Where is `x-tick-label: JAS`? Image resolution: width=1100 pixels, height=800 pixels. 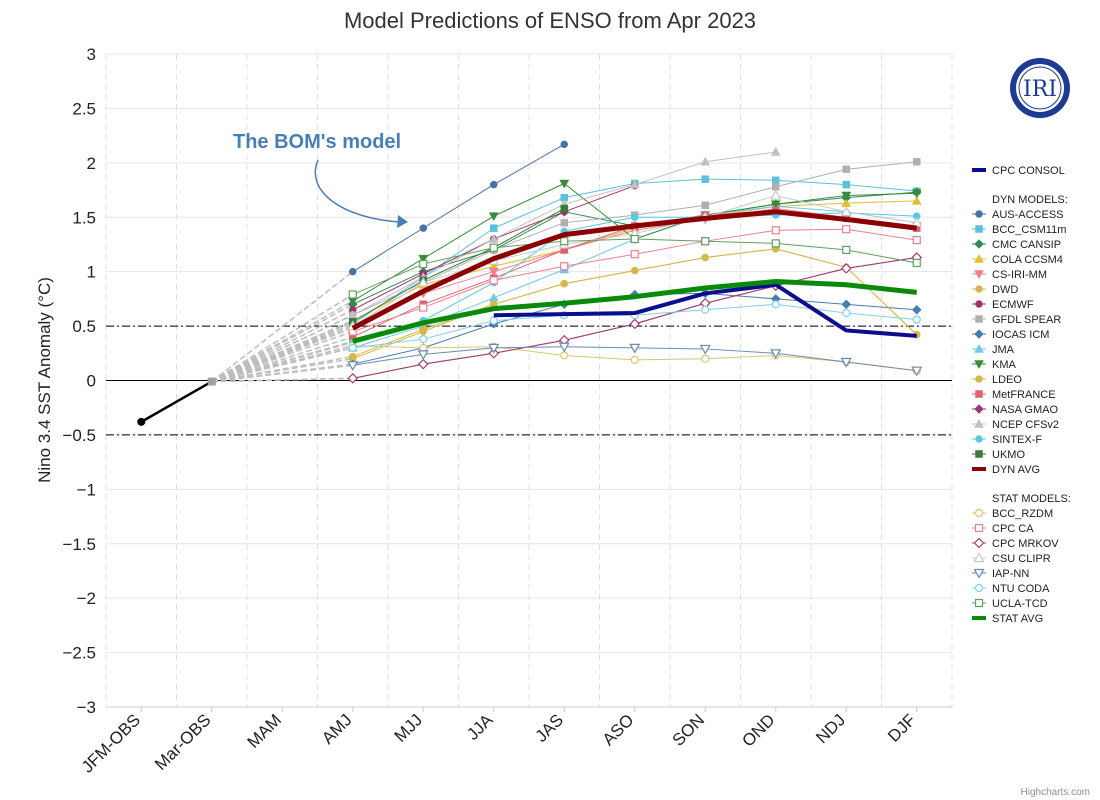
x-tick-label: JAS is located at coordinates (549, 727).